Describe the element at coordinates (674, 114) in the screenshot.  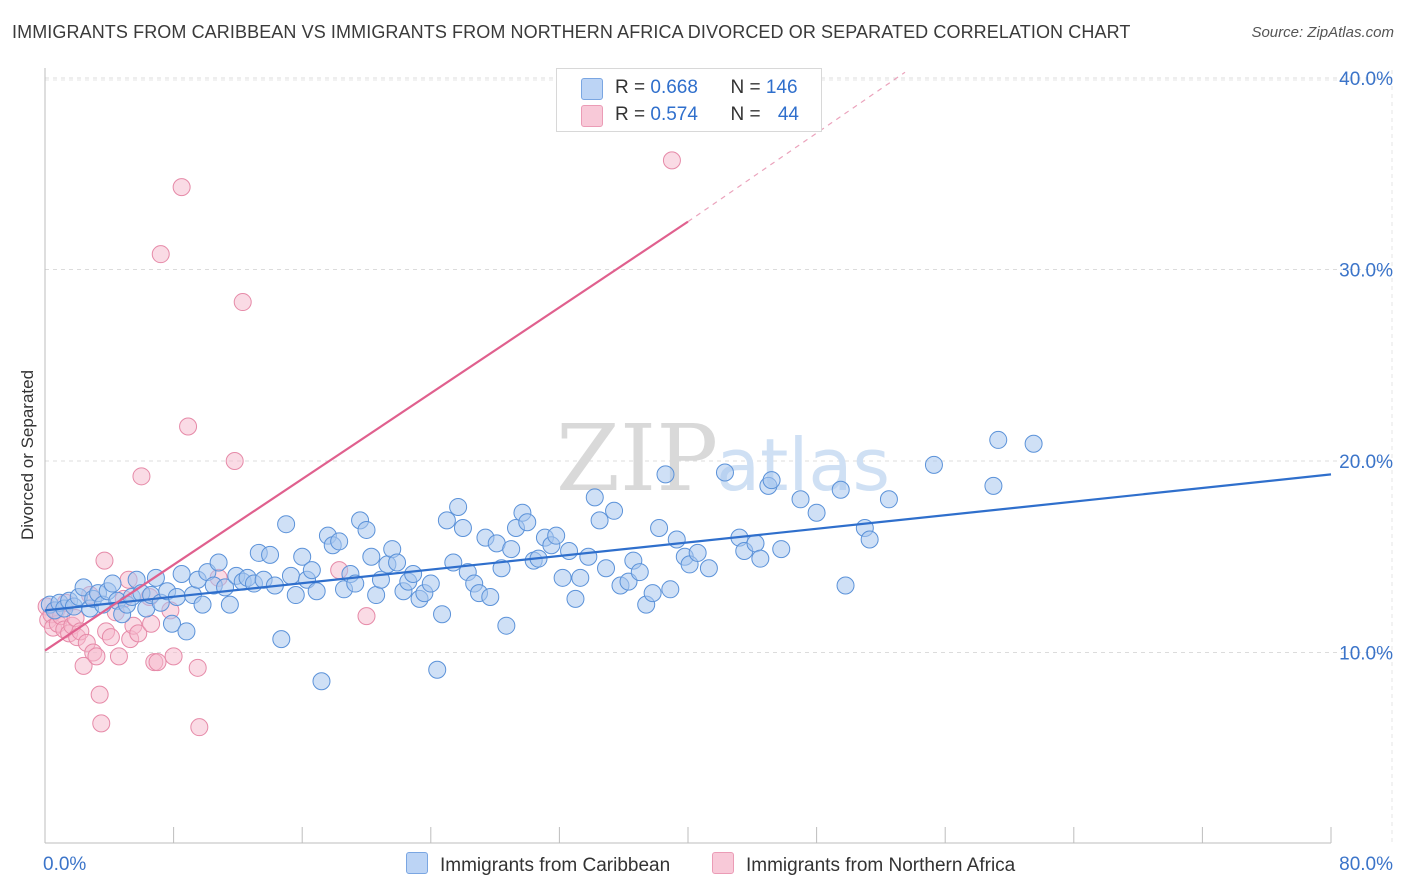
I see `legend-r-value: 0.574` at that location.